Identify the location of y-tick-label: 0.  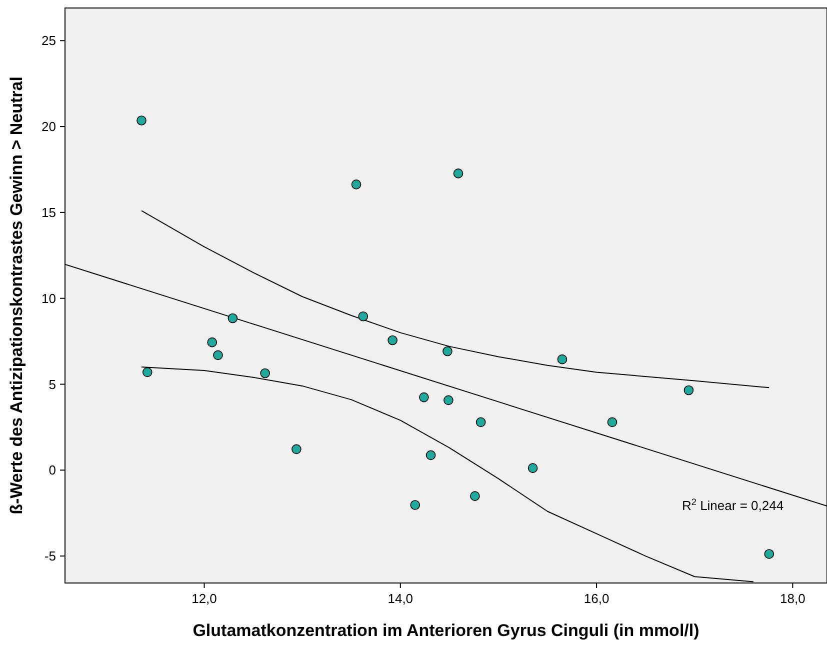
(52, 470).